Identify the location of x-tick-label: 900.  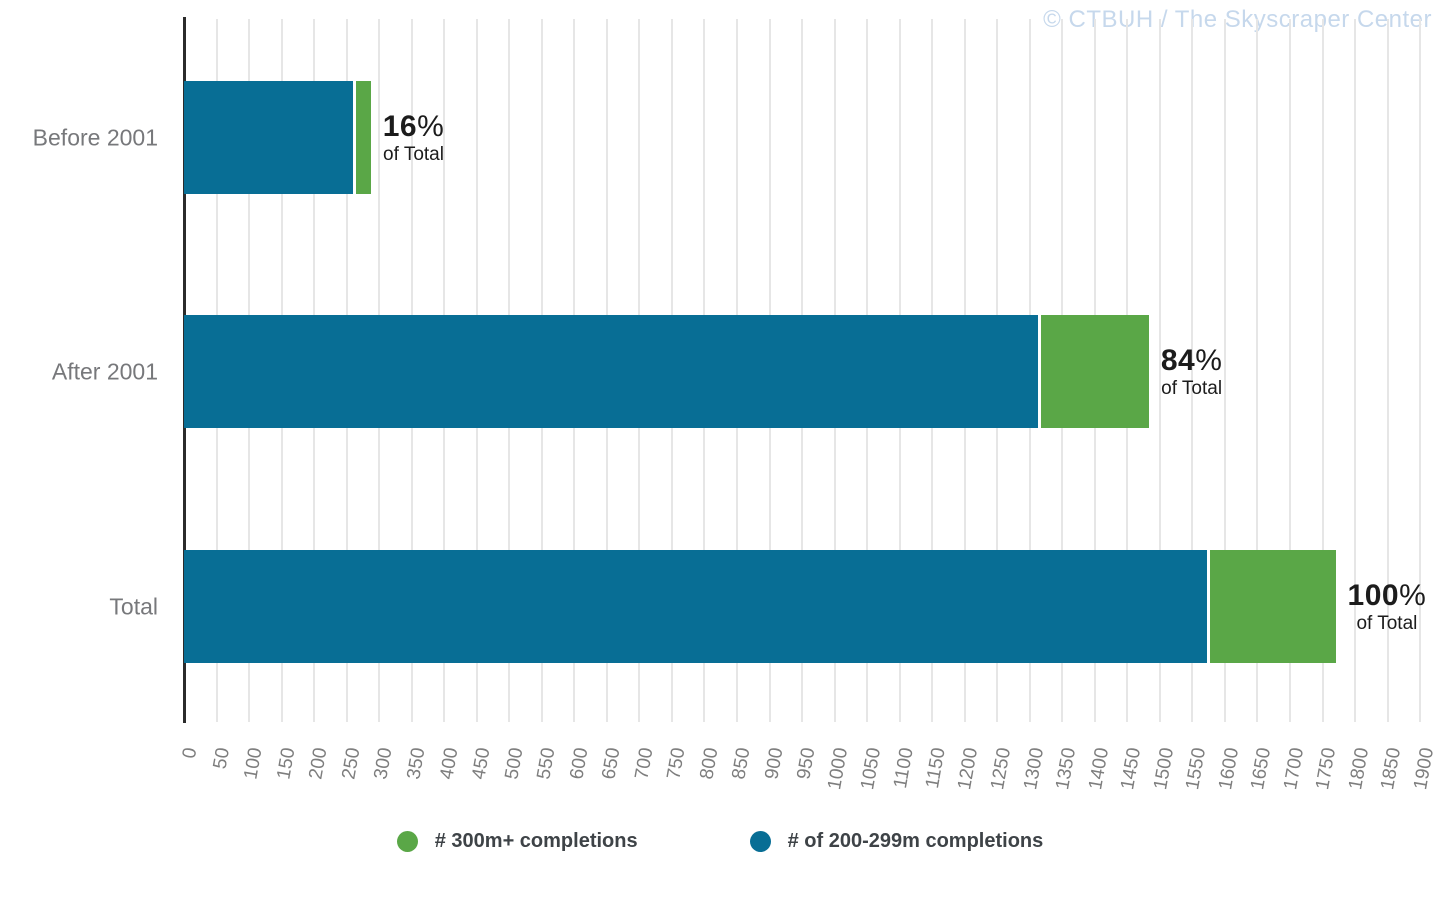
(774, 763).